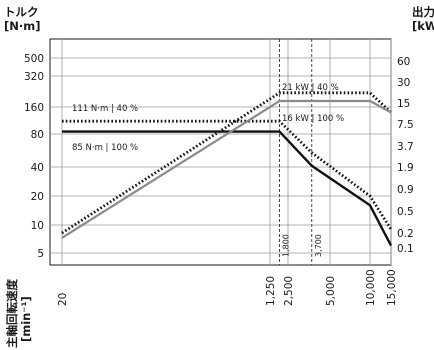  I want to click on x-axis-title-line2: [min⁻¹], so click(26, 319).